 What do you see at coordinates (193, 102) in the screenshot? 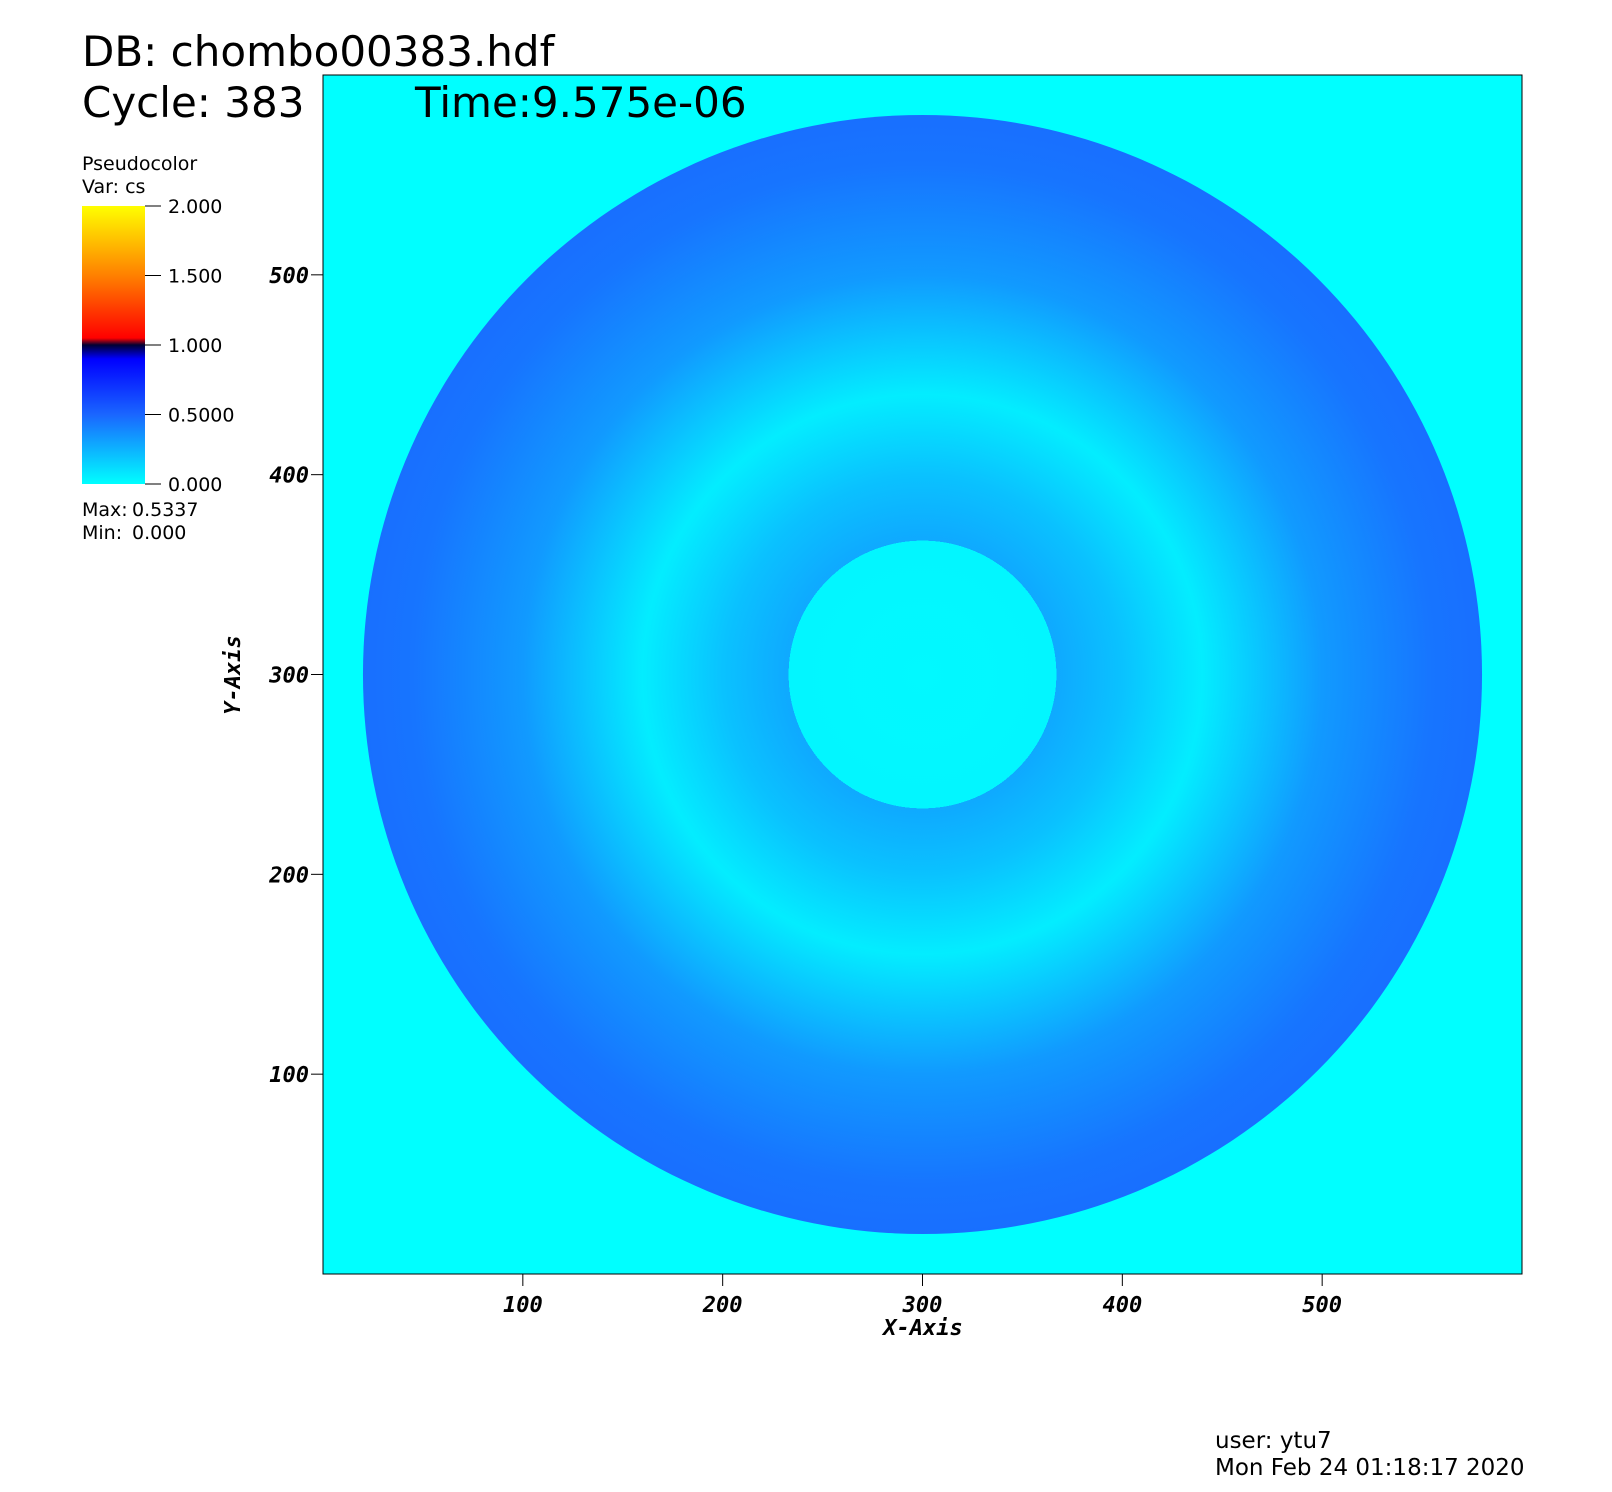
I see `cycle-label: Cycle: 383` at bounding box center [193, 102].